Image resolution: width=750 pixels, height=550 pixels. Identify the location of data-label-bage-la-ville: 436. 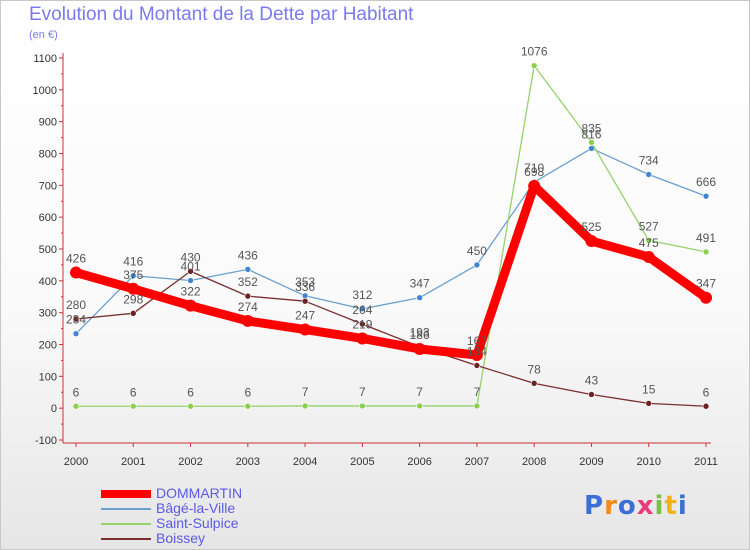
(248, 255).